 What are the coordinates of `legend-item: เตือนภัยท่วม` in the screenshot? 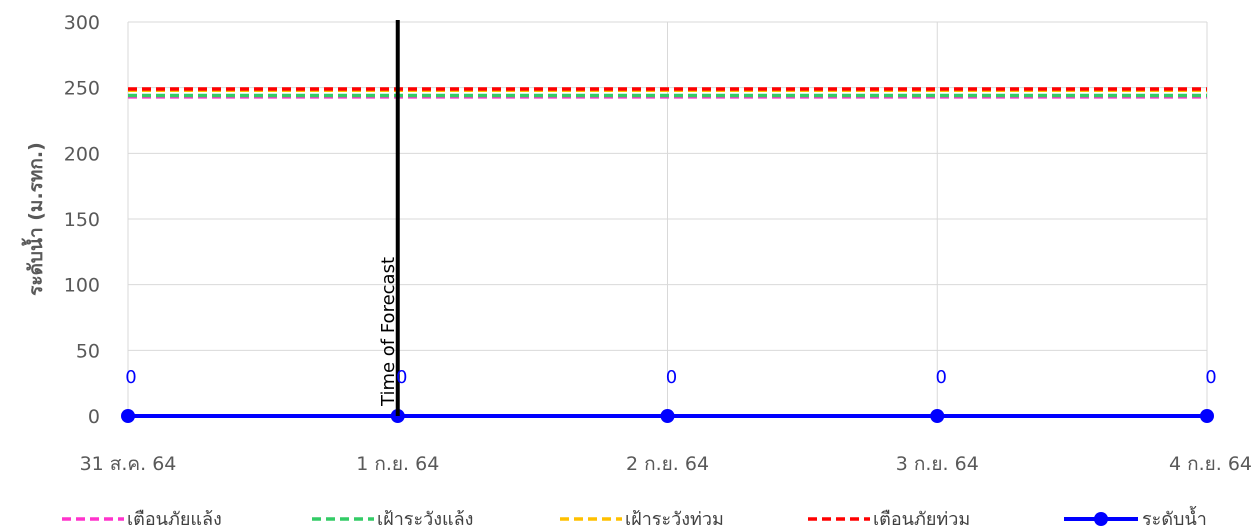 It's located at (889, 519).